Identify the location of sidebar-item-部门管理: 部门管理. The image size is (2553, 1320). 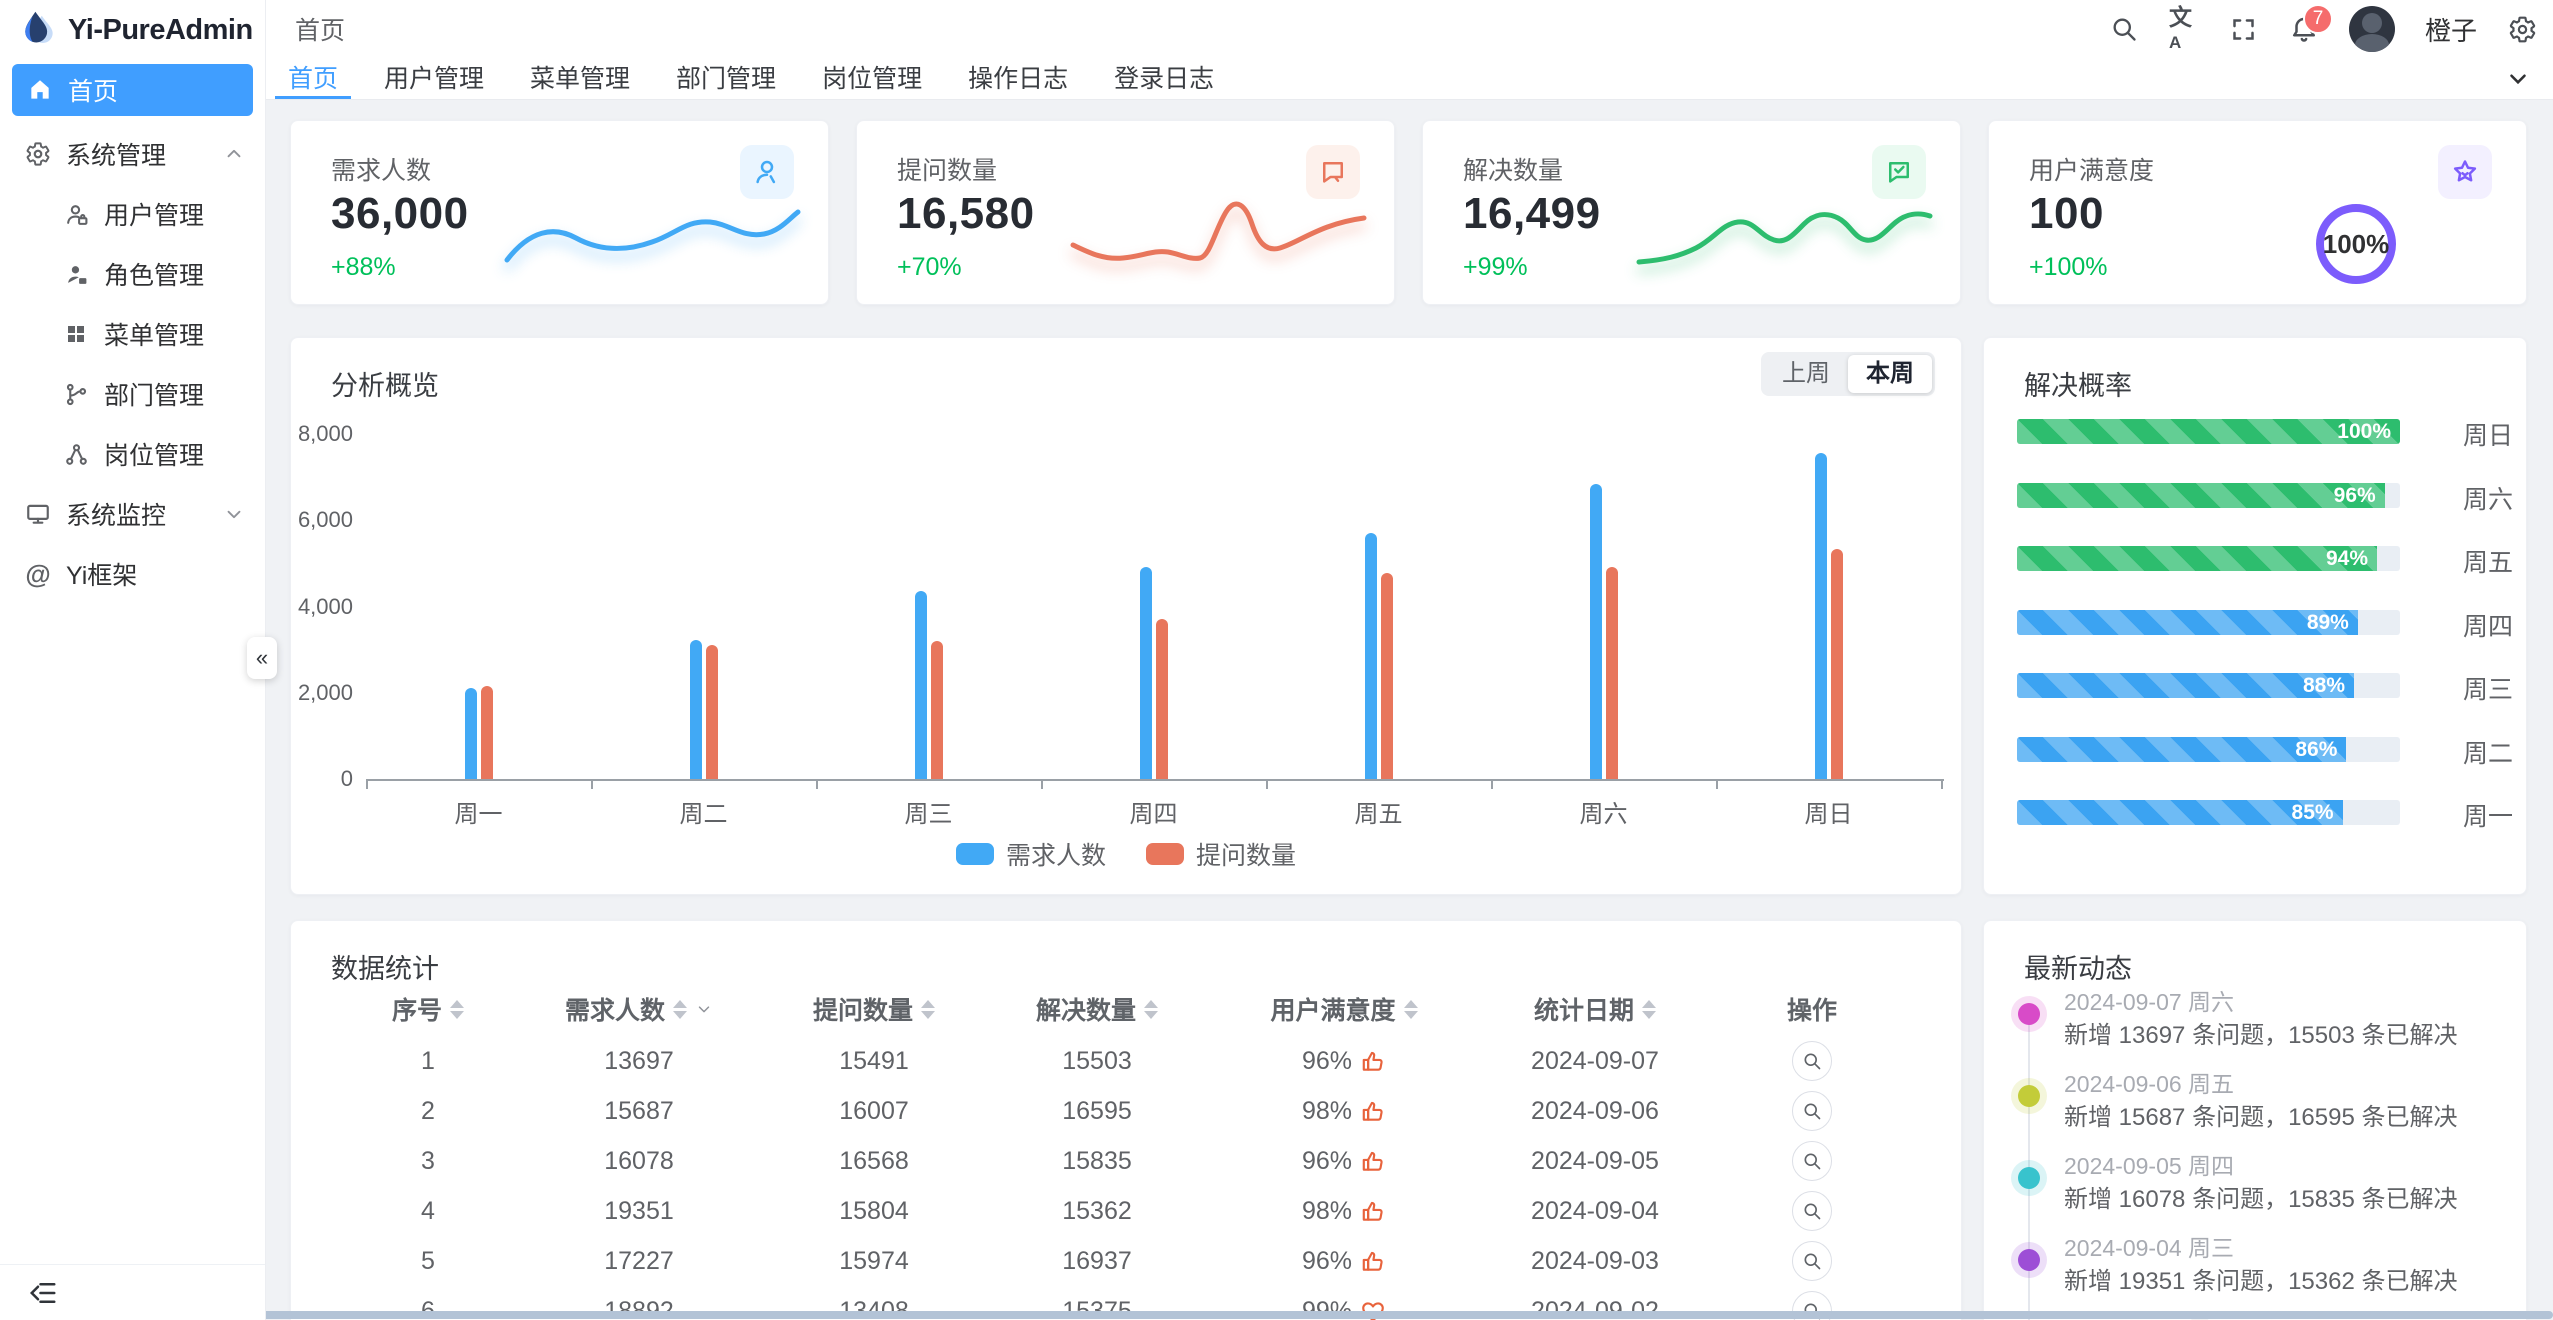
(132, 394).